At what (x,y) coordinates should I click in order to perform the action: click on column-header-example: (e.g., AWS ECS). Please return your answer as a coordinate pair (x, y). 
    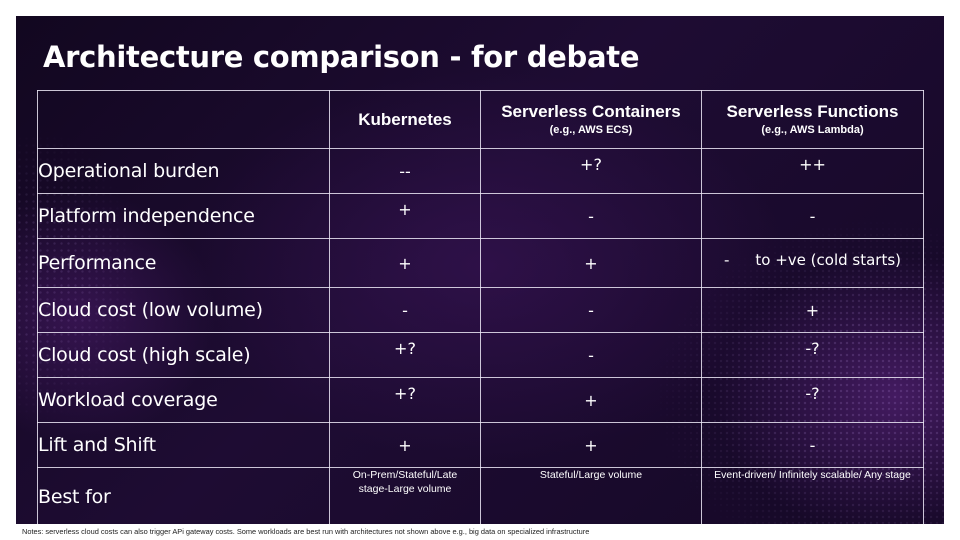
    Looking at the image, I should click on (591, 130).